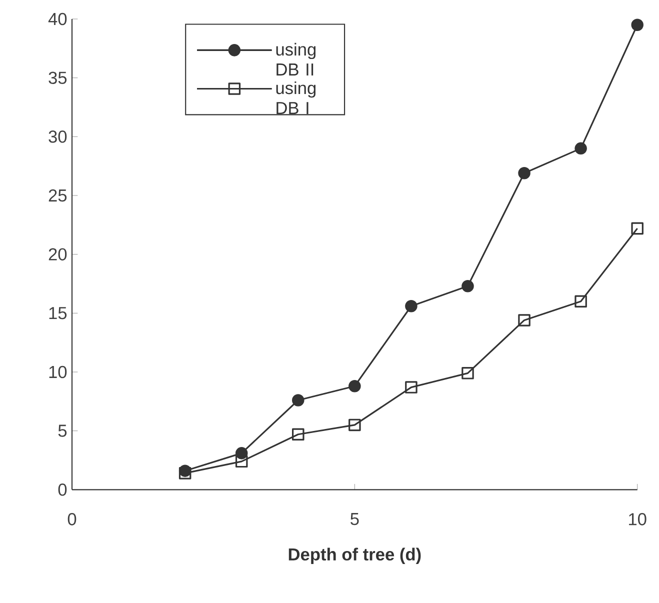  What do you see at coordinates (57, 19) in the screenshot?
I see `y-tick-label: 40` at bounding box center [57, 19].